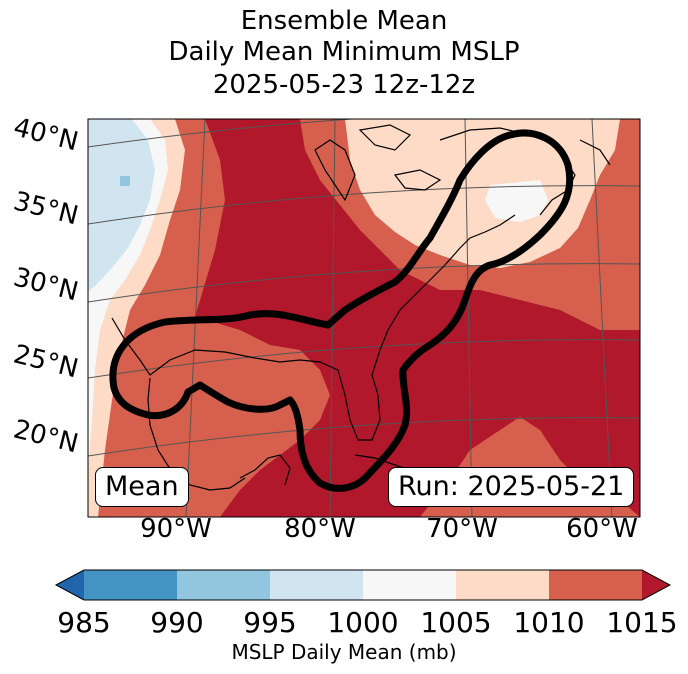  What do you see at coordinates (70, 585) in the screenshot?
I see `colorbar-under-arrow` at bounding box center [70, 585].